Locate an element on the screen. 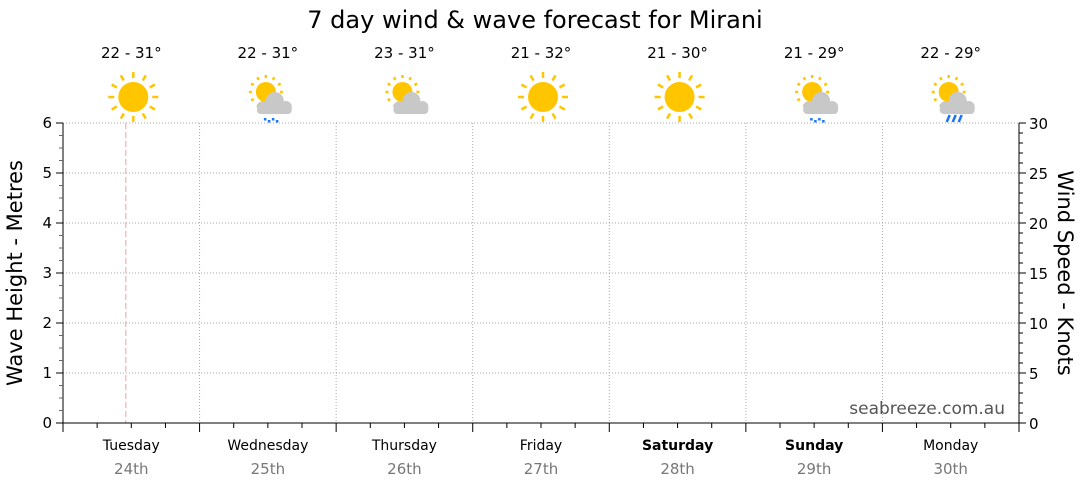  y-axis-label: Wave Height - Metres is located at coordinates (15, 273).